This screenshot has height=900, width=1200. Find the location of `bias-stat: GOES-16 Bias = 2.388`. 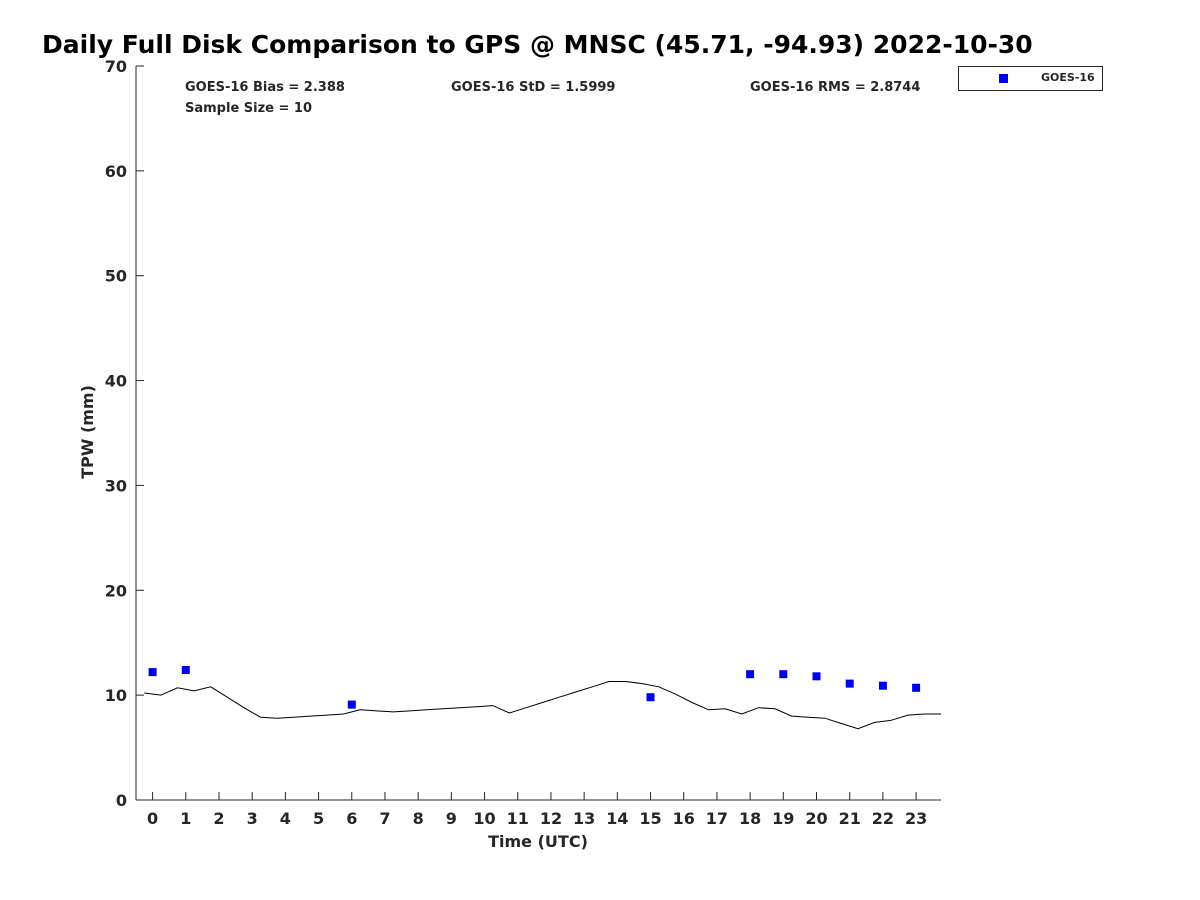

bias-stat: GOES-16 Bias = 2.388 is located at coordinates (265, 87).